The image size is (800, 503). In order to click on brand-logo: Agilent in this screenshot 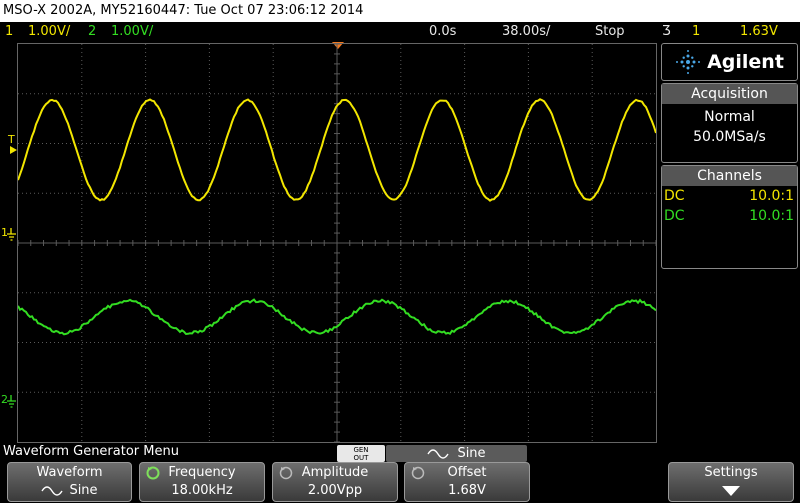, I will do `click(729, 62)`.